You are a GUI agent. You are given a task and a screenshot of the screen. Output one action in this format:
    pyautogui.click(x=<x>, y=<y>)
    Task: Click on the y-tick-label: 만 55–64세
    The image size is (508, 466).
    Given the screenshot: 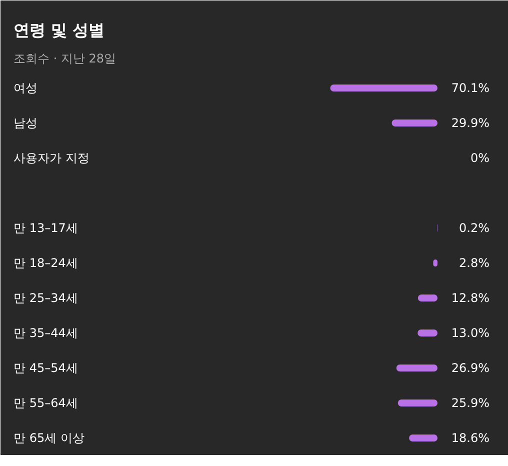 What is the action you would take?
    pyautogui.click(x=46, y=403)
    